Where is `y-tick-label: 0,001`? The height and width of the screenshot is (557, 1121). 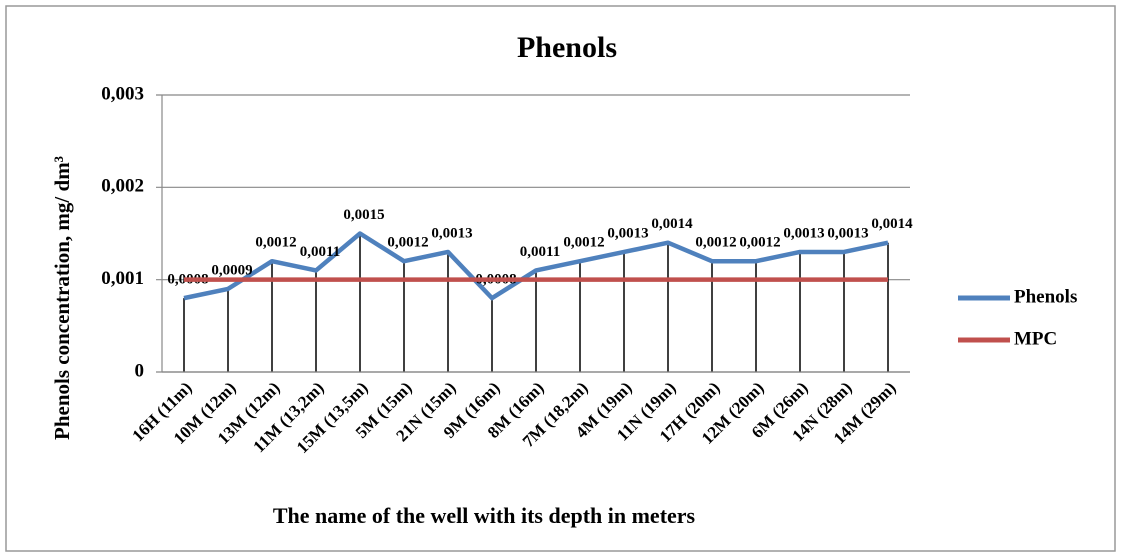 y-tick-label: 0,001 is located at coordinates (122, 278).